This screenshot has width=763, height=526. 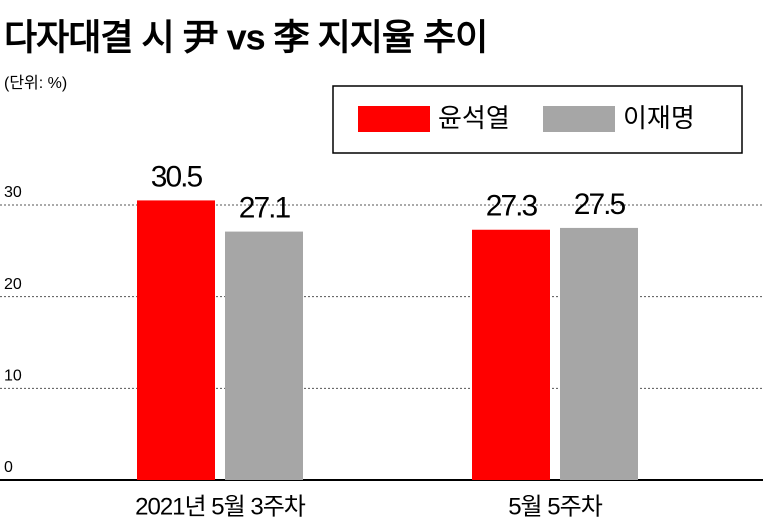 What do you see at coordinates (220, 506) in the screenshot?
I see `x-tick-label: 2021년 5월 3주차` at bounding box center [220, 506].